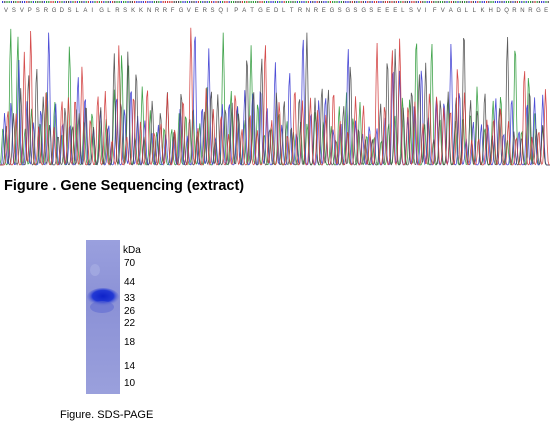 The image size is (550, 424). What do you see at coordinates (130, 263) in the screenshot?
I see `marker-70-kda: 70` at bounding box center [130, 263].